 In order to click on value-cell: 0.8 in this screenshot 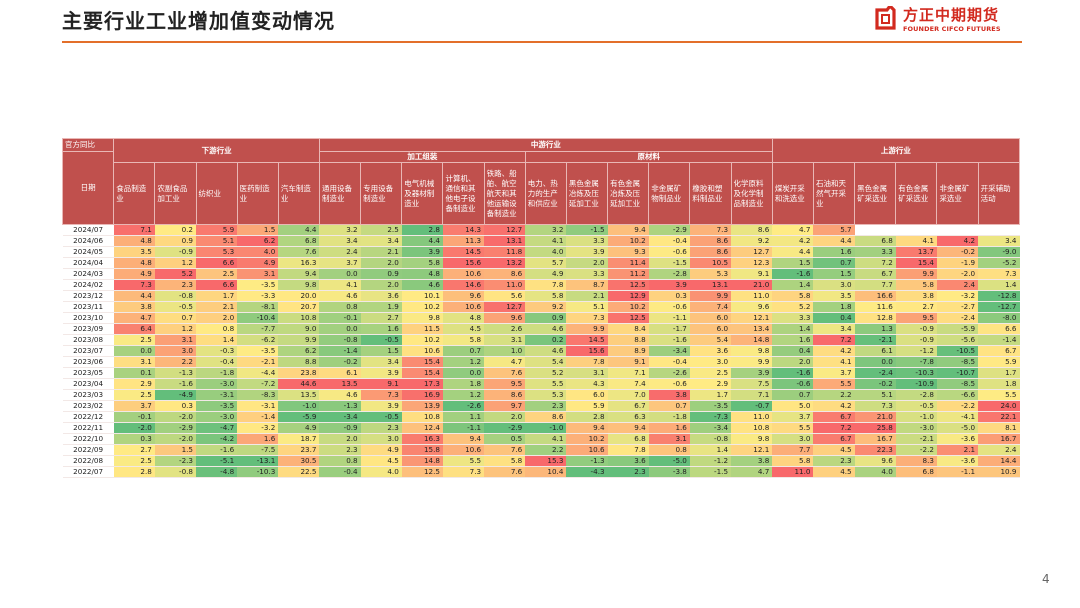, I will do `click(217, 329)`.